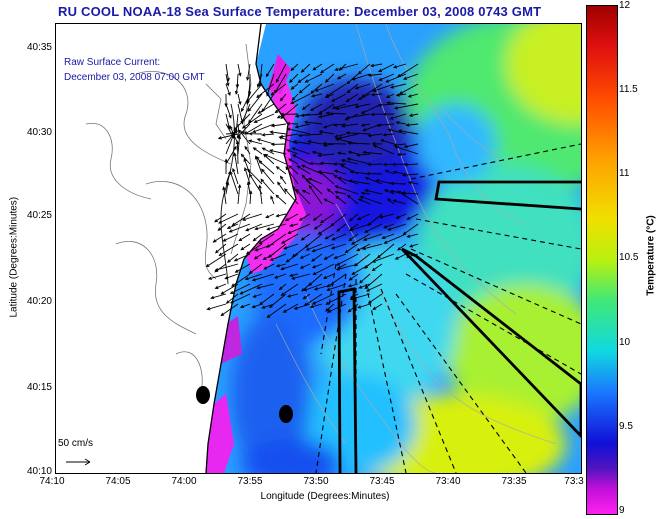  What do you see at coordinates (448, 481) in the screenshot?
I see `x-tick-label: 73:40` at bounding box center [448, 481].